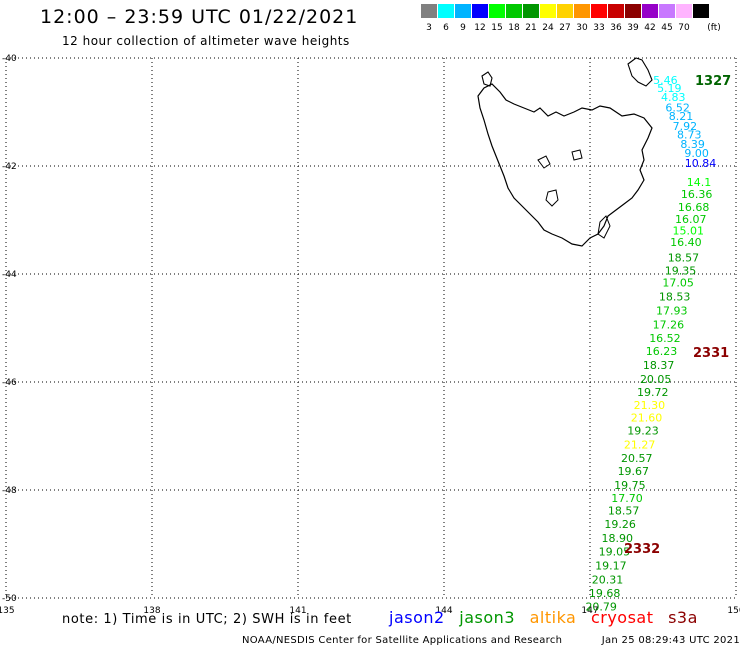 This screenshot has width=740, height=650. What do you see at coordinates (685, 126) in the screenshot?
I see `wave-height-value: 7.92` at bounding box center [685, 126].